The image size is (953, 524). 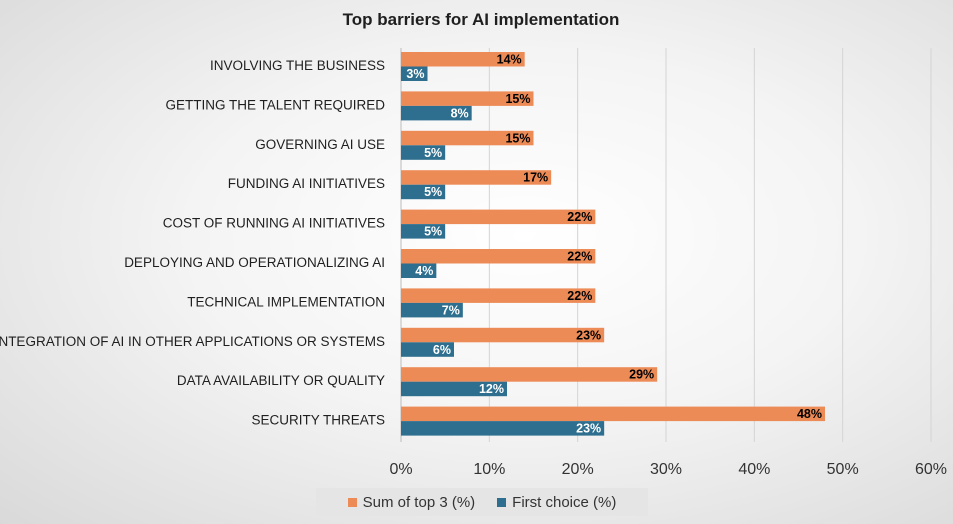 What do you see at coordinates (281, 380) in the screenshot?
I see `category-label: DATA AVAILABILITY OR QUALITY` at bounding box center [281, 380].